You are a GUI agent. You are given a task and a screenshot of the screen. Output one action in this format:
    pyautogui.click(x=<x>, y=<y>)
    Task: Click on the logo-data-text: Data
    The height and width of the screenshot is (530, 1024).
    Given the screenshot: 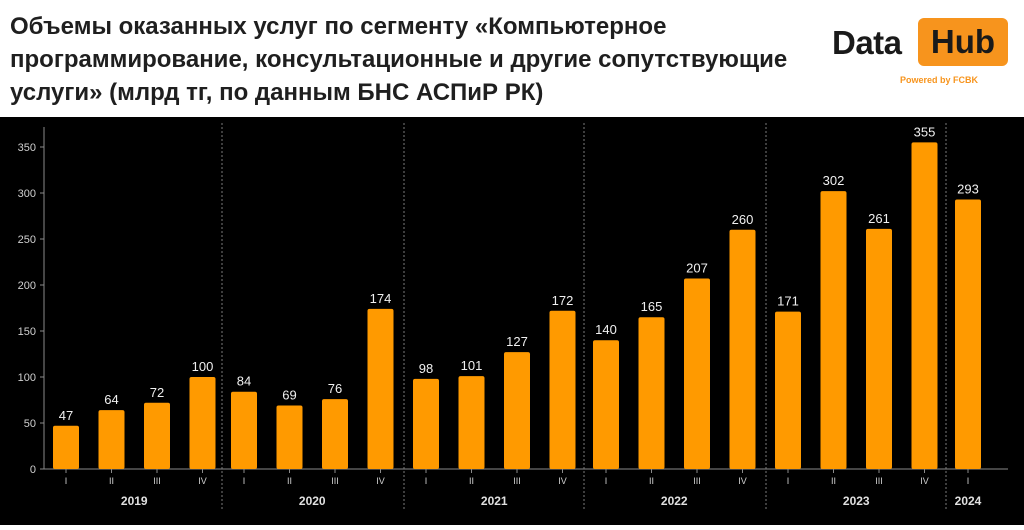 What is the action you would take?
    pyautogui.click(x=867, y=42)
    